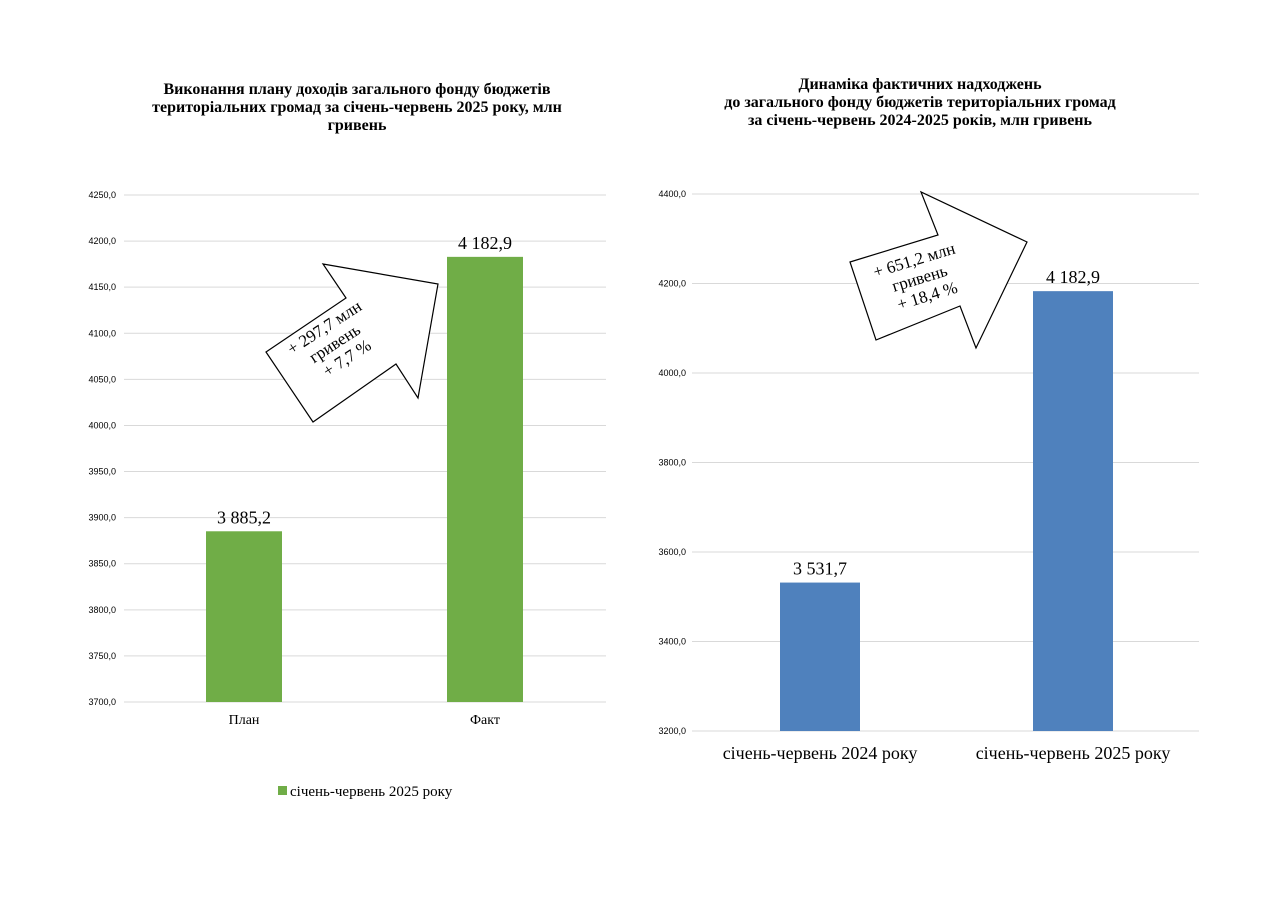 The height and width of the screenshot is (905, 1280). What do you see at coordinates (485, 243) in the screenshot?
I see `left-data-label: 4 182,9` at bounding box center [485, 243].